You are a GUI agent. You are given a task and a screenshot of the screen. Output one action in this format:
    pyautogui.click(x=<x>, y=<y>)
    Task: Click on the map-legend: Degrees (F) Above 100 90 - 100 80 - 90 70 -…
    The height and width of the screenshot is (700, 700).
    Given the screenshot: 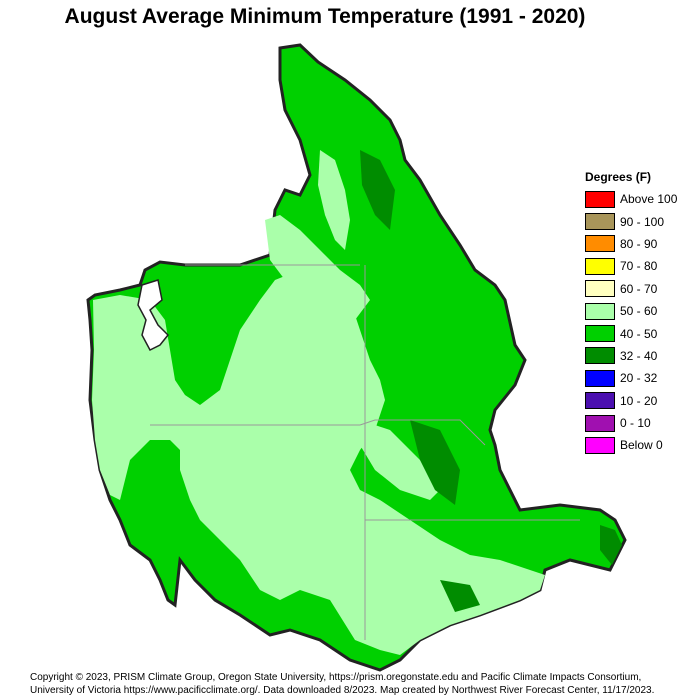 What is the action you would take?
    pyautogui.click(x=640, y=313)
    